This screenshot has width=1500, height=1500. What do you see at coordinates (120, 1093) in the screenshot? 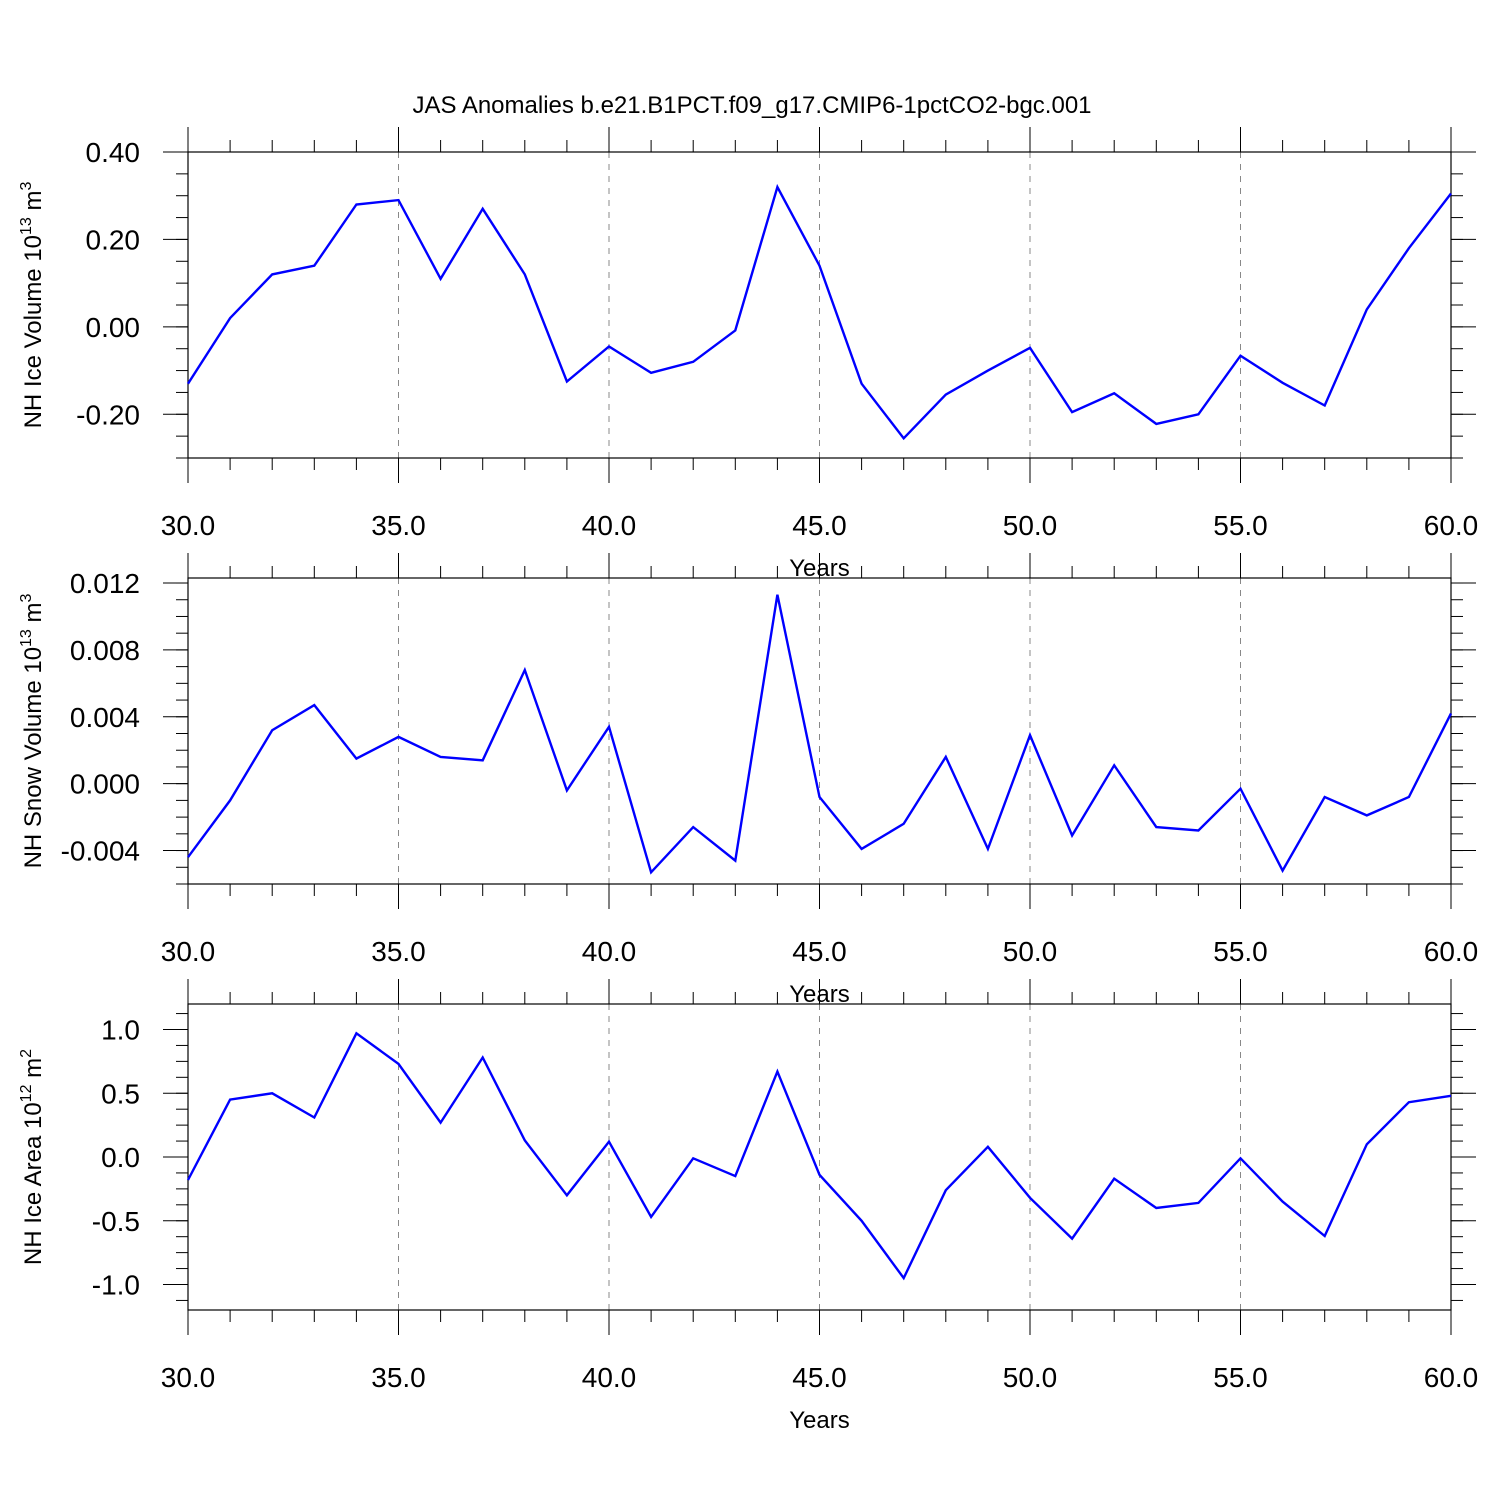
I see `y-tick-label: 0.5` at bounding box center [120, 1093].